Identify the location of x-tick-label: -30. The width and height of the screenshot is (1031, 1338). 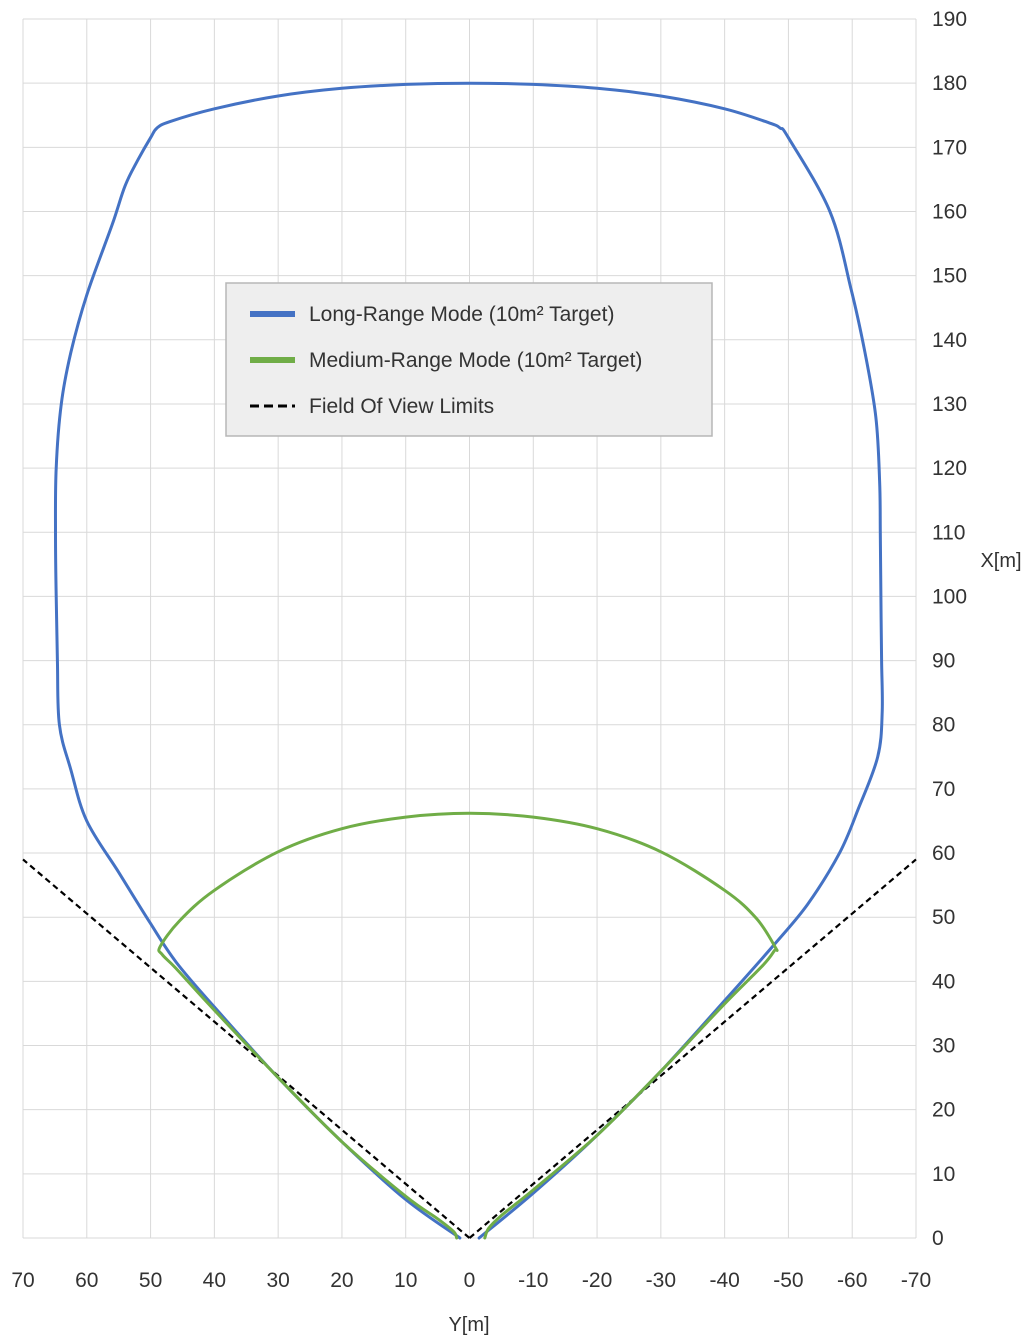
(661, 1280).